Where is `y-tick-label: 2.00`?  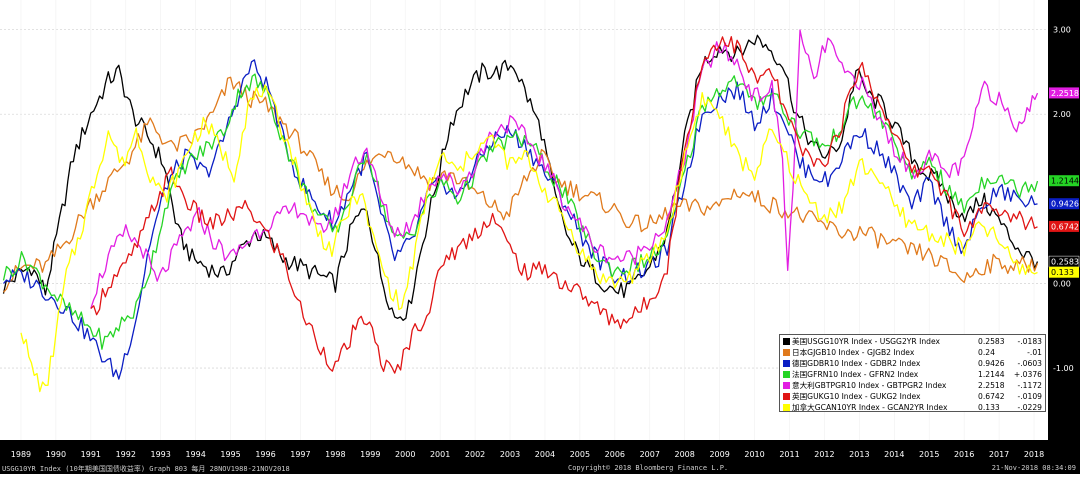
y-tick-label: 2.00 is located at coordinates (1062, 114).